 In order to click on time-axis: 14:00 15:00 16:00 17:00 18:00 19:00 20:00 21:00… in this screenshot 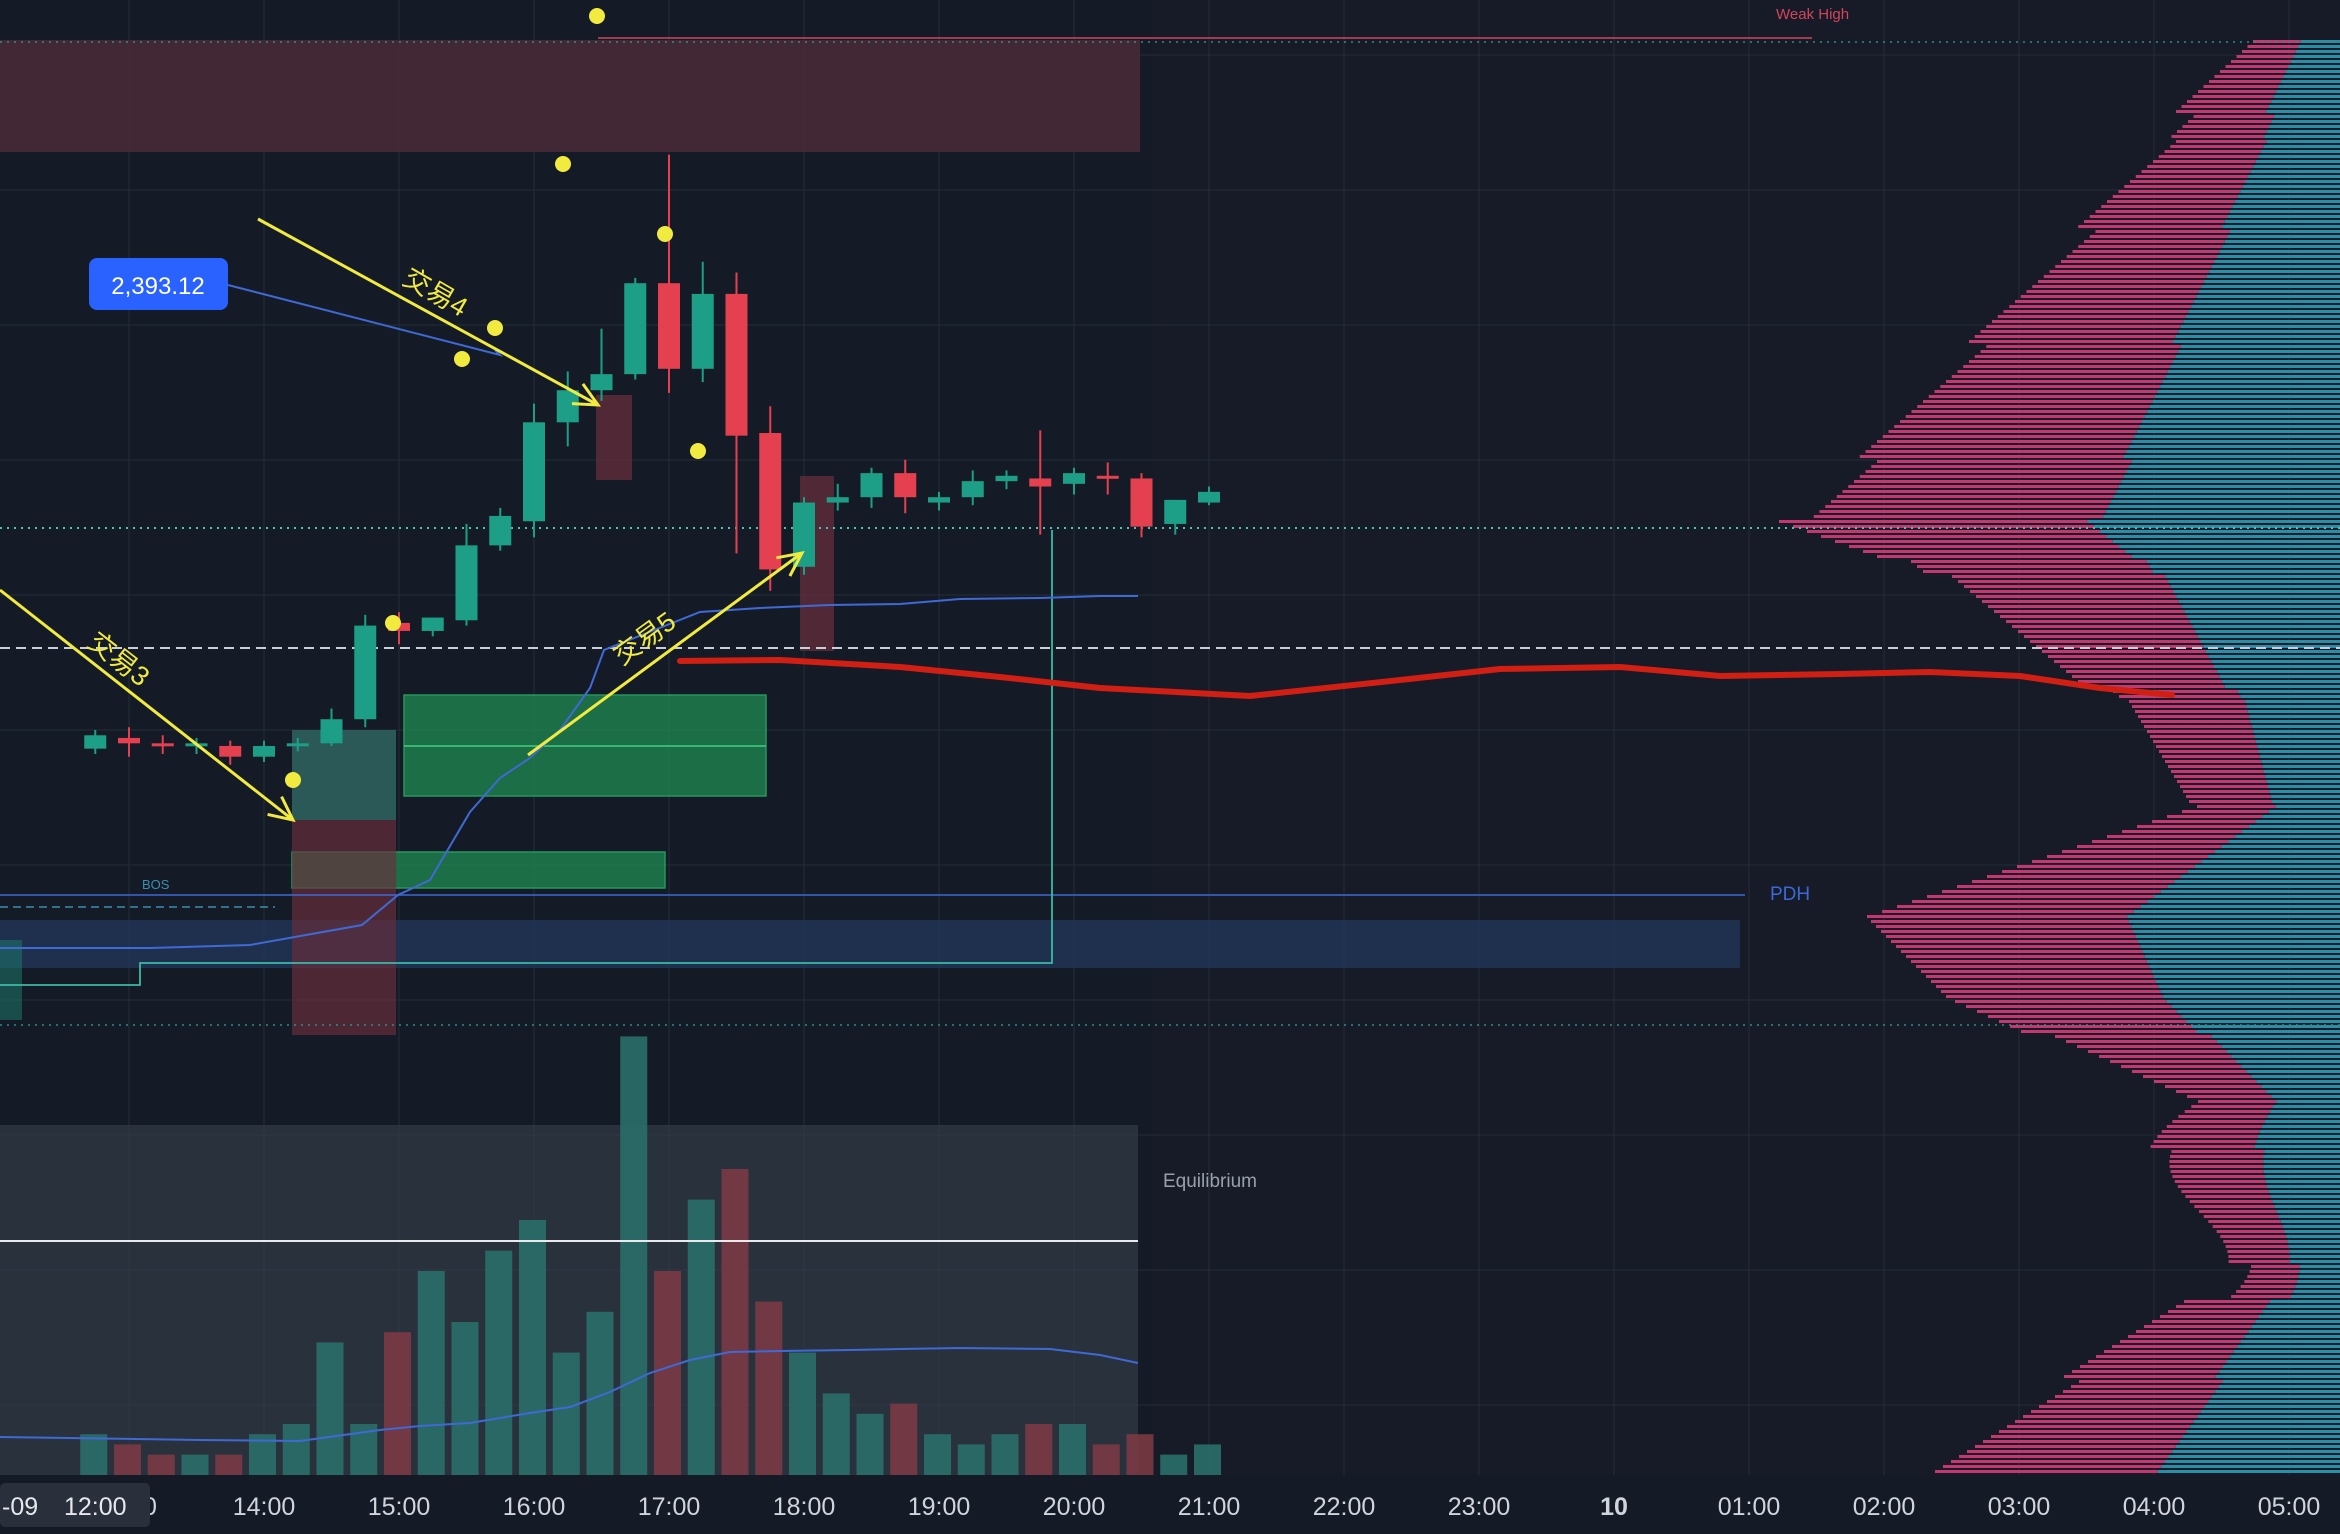, I will do `click(1170, 1504)`.